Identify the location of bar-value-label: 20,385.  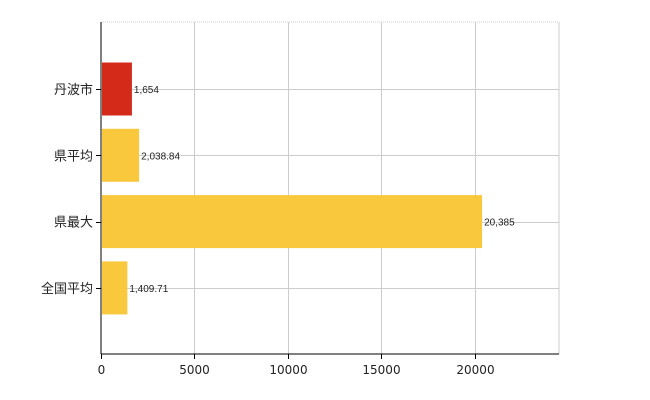
(499, 223).